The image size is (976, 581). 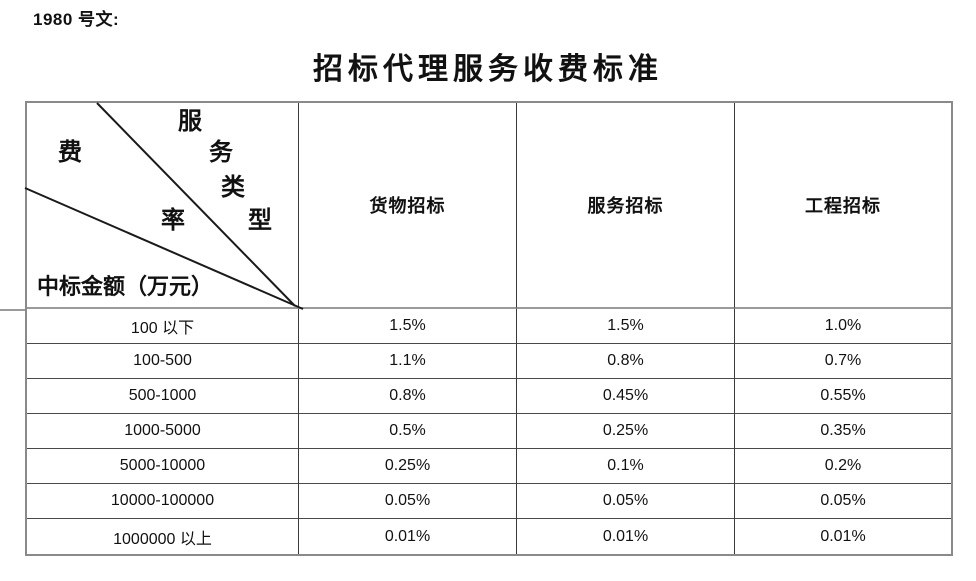 What do you see at coordinates (843, 326) in the screenshot?
I see `rate-cell: 1.0%` at bounding box center [843, 326].